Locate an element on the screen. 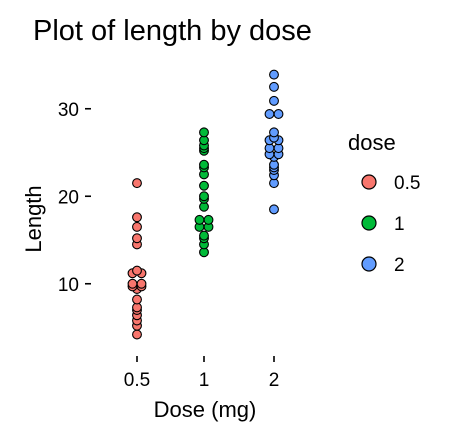  y-axis: 10 20 30 is located at coordinates (74, 198).